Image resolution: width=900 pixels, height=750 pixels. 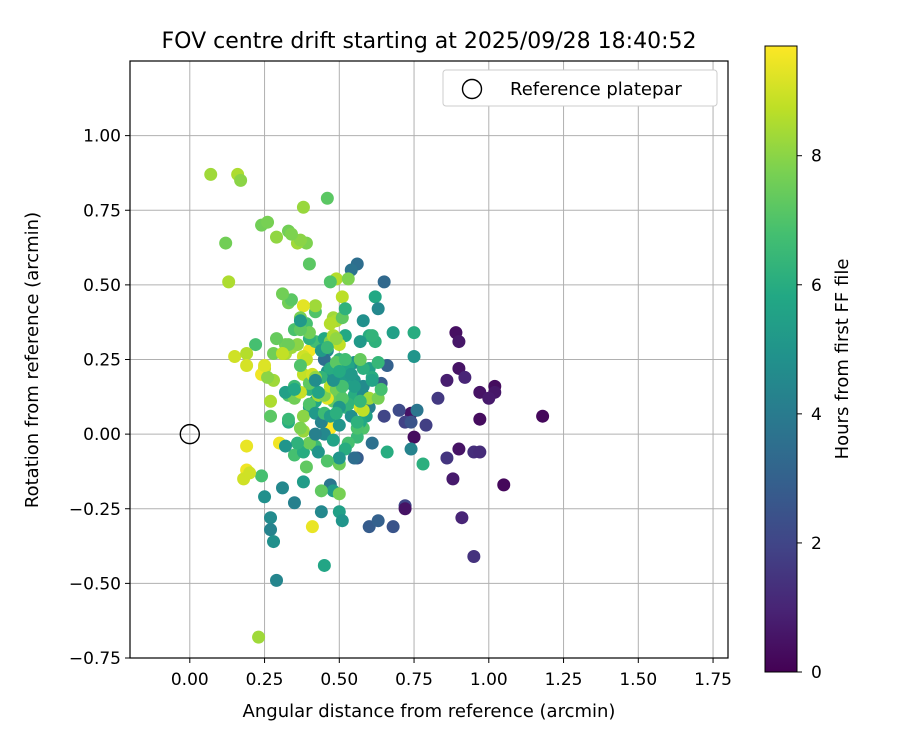 I want to click on colorbar-tick-label: 8, so click(x=816, y=157).